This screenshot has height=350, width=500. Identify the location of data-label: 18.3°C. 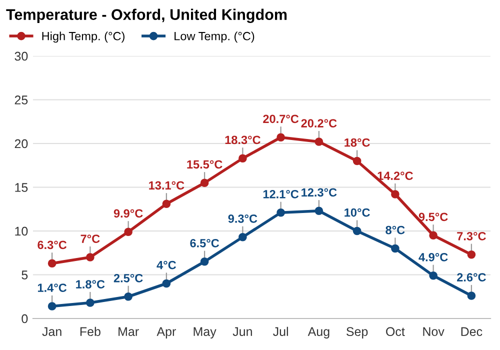
(242, 140).